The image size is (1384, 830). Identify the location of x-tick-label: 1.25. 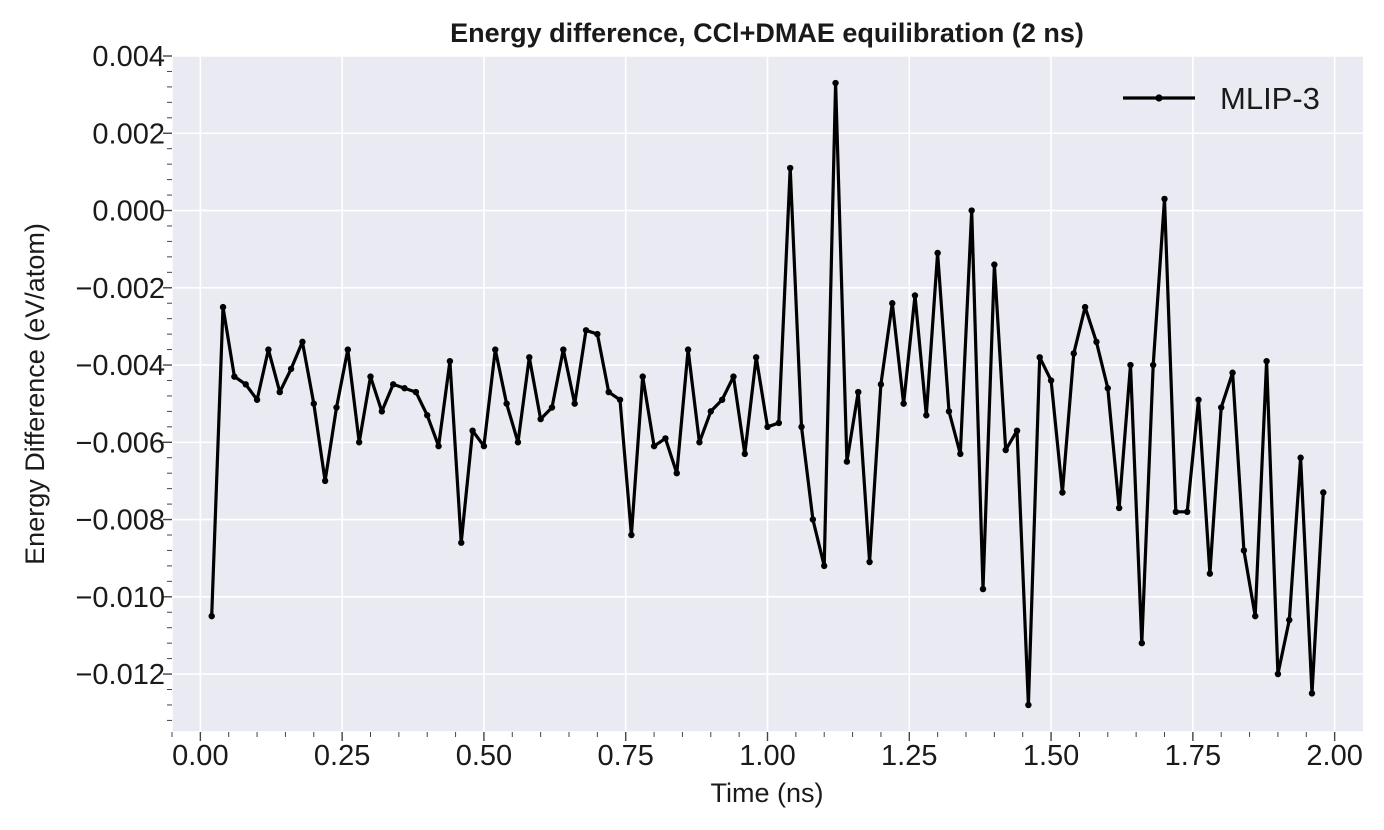
(909, 756).